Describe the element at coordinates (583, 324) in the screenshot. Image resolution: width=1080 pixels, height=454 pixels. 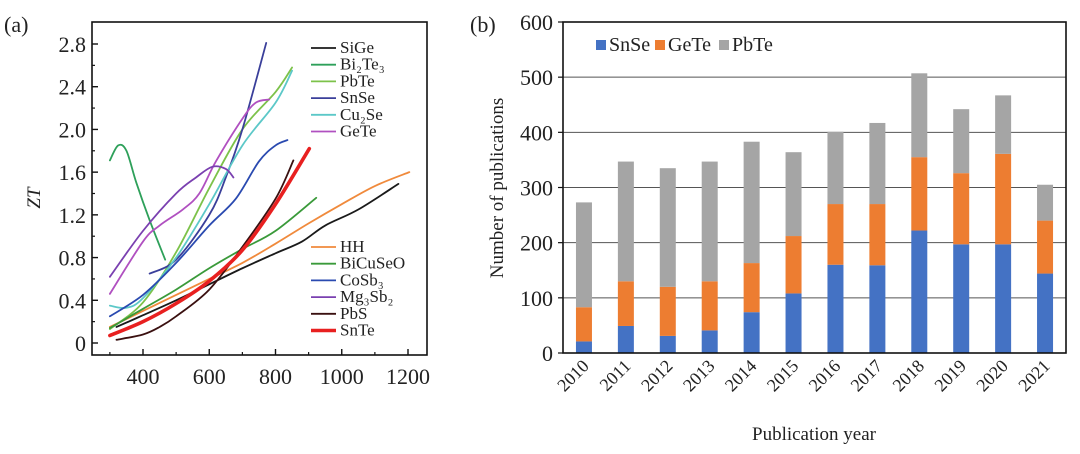
I see `bar-gete-2010` at that location.